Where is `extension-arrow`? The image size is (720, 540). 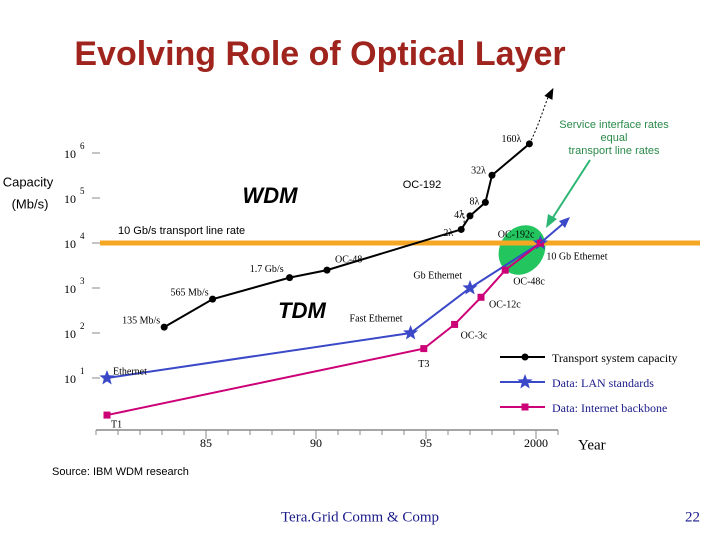
extension-arrow is located at coordinates (549, 93).